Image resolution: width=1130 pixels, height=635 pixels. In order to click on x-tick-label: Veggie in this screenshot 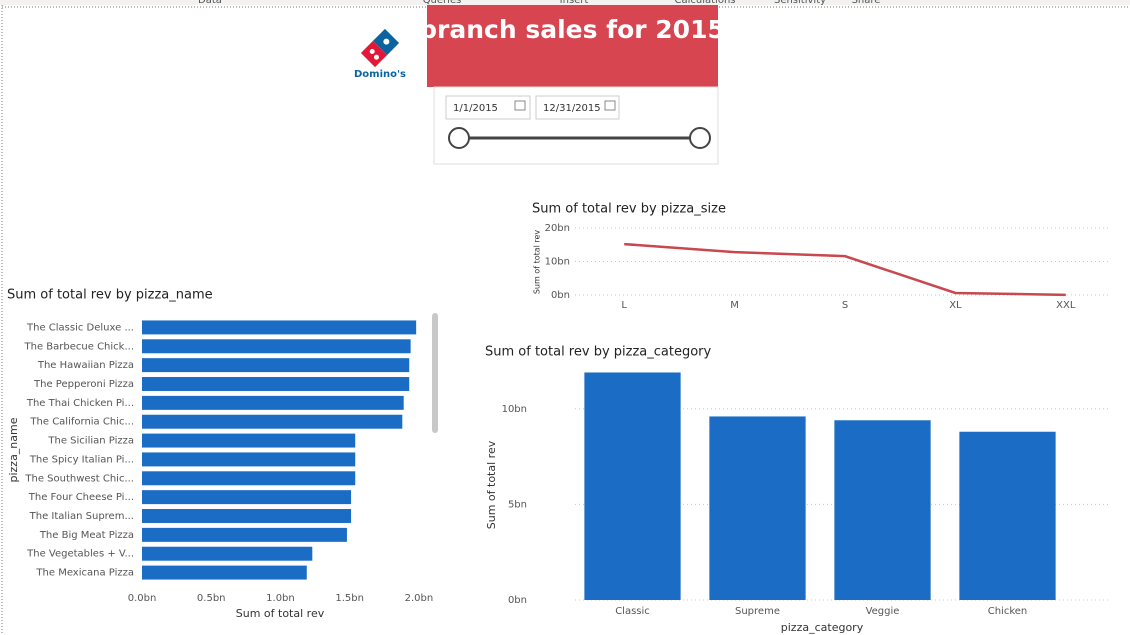, I will do `click(883, 611)`.